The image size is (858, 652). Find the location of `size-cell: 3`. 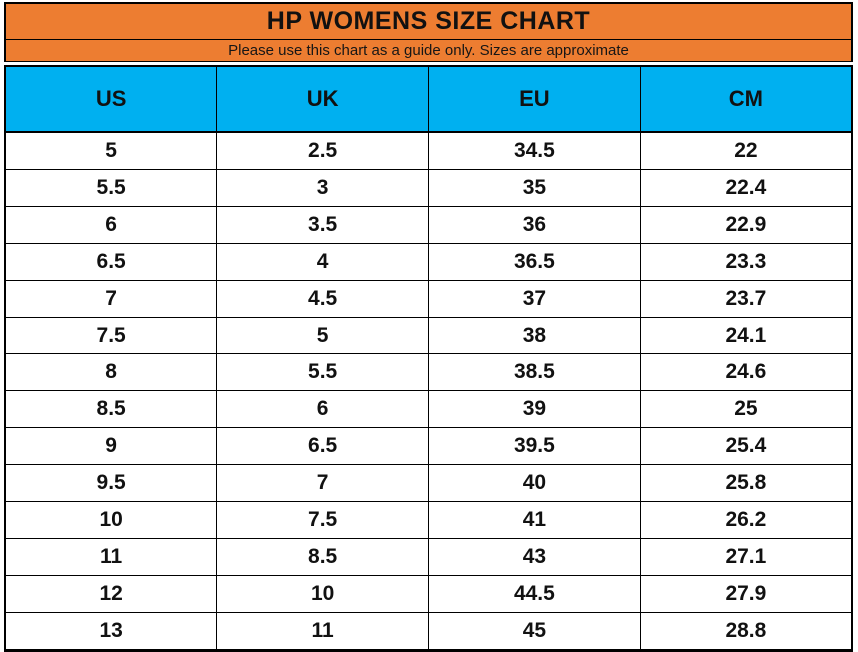

size-cell: 3 is located at coordinates (322, 188).